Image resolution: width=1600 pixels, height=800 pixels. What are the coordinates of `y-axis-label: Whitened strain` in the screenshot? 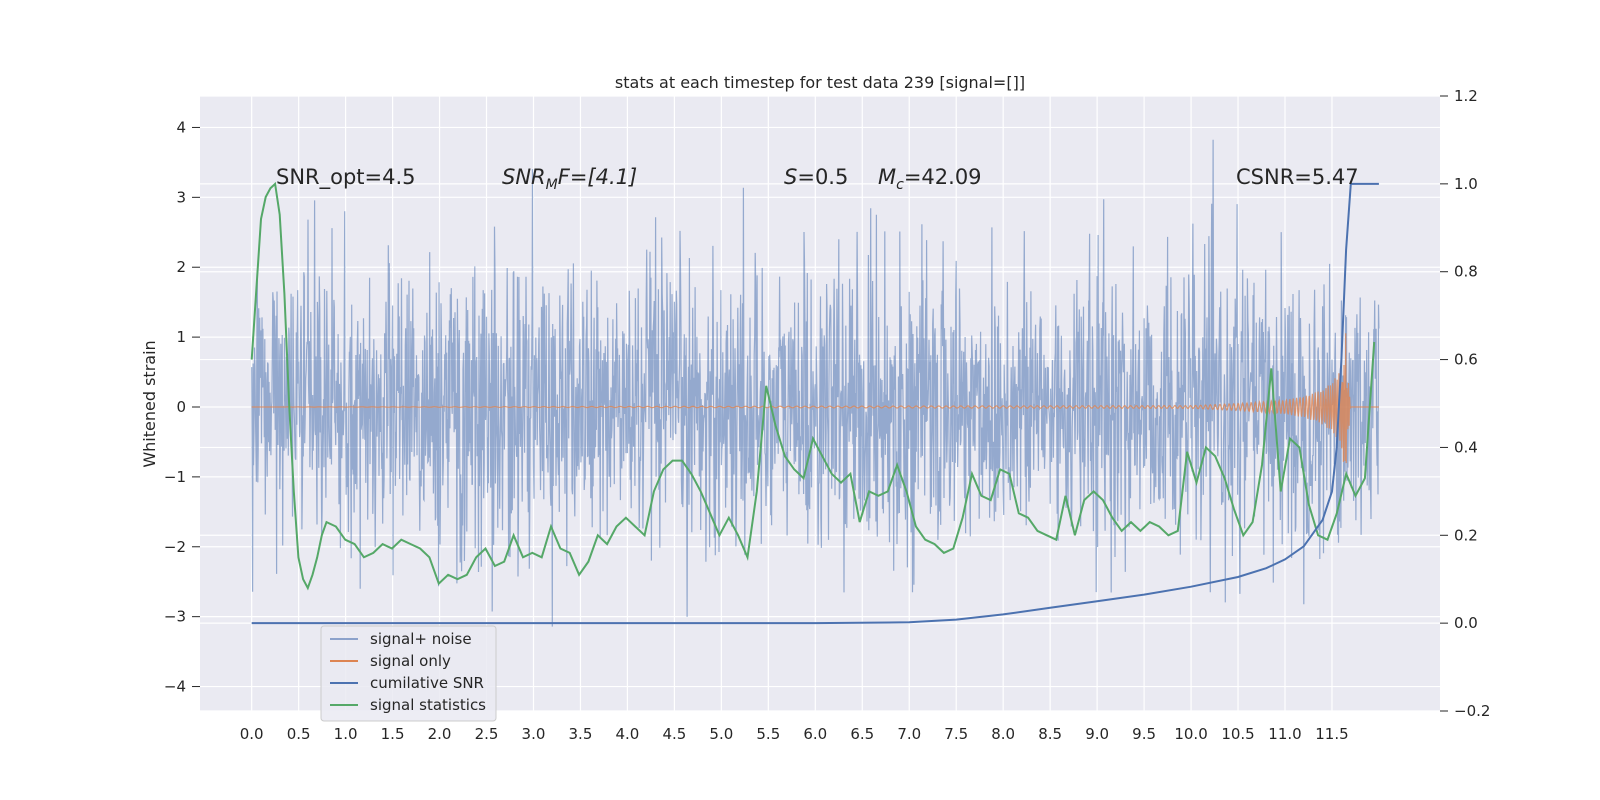 It's located at (149, 403).